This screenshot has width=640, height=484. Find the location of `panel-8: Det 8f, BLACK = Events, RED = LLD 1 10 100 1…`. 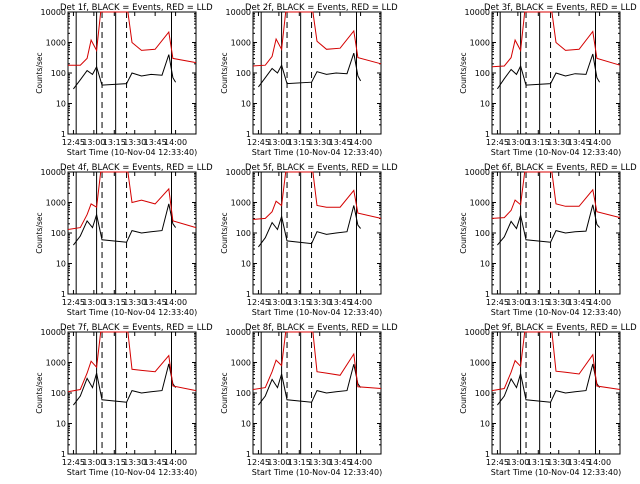

panel-8: Det 8f, BLACK = Events, RED = LLD 1 10 100 1… is located at coordinates (309, 400).